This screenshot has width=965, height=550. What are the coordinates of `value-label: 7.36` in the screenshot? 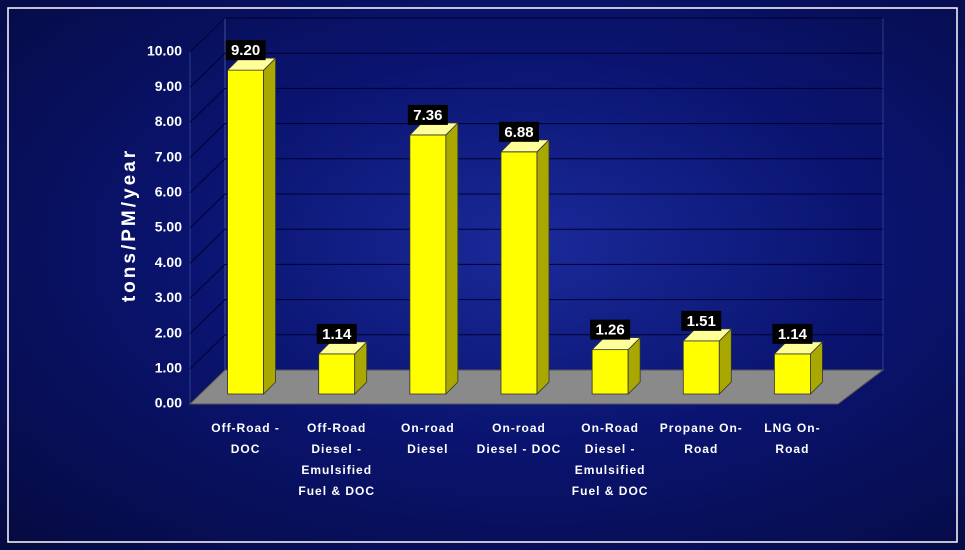 It's located at (427, 115).